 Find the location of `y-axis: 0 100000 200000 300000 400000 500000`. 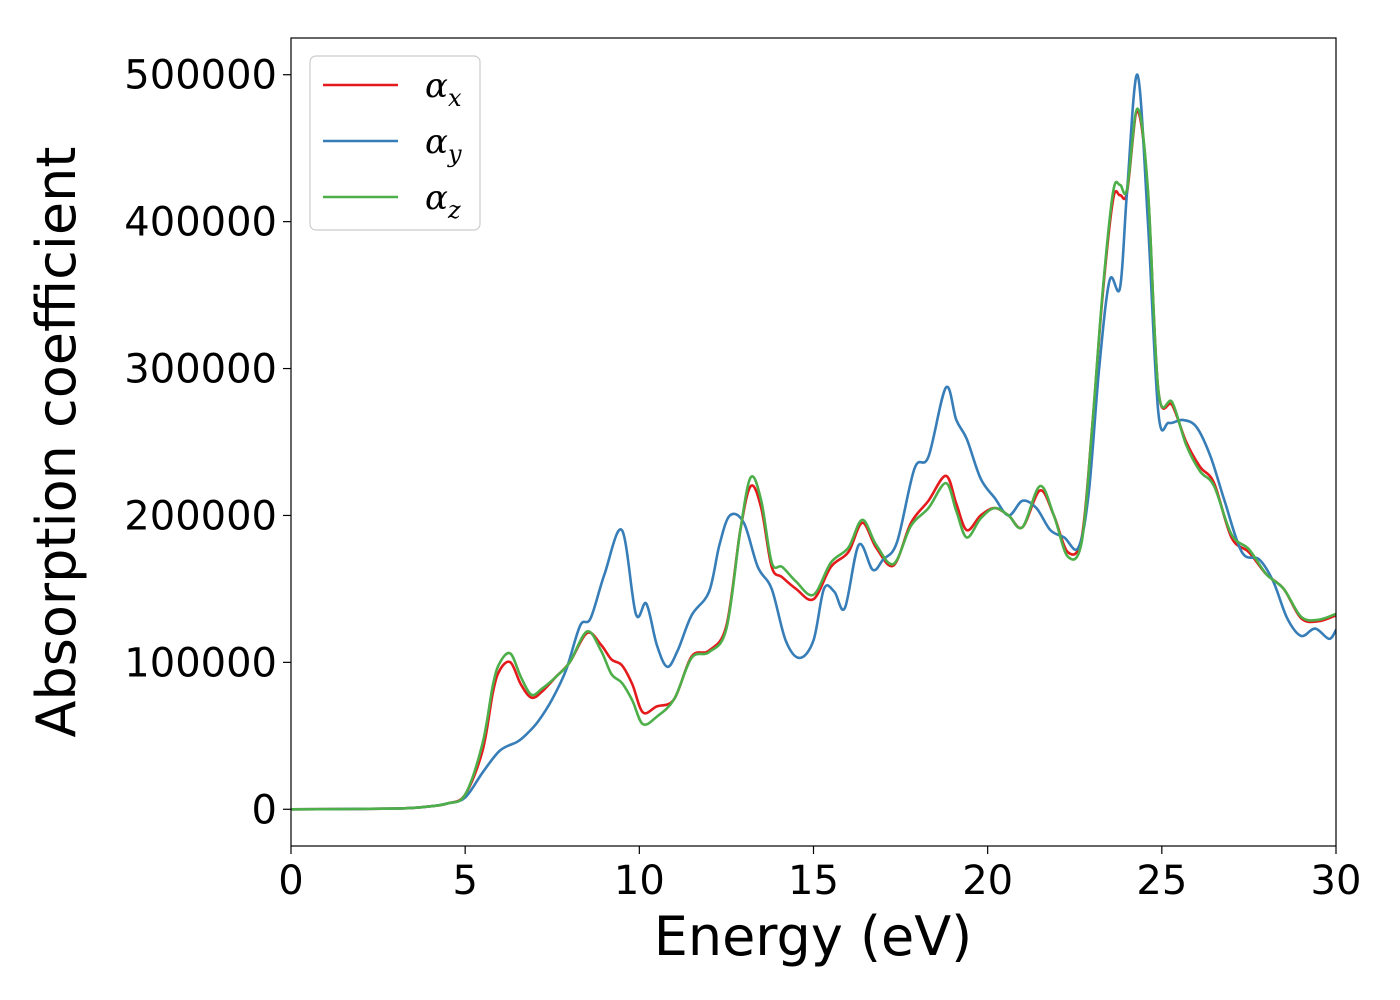

y-axis: 0 100000 200000 300000 400000 500000 is located at coordinates (207, 443).